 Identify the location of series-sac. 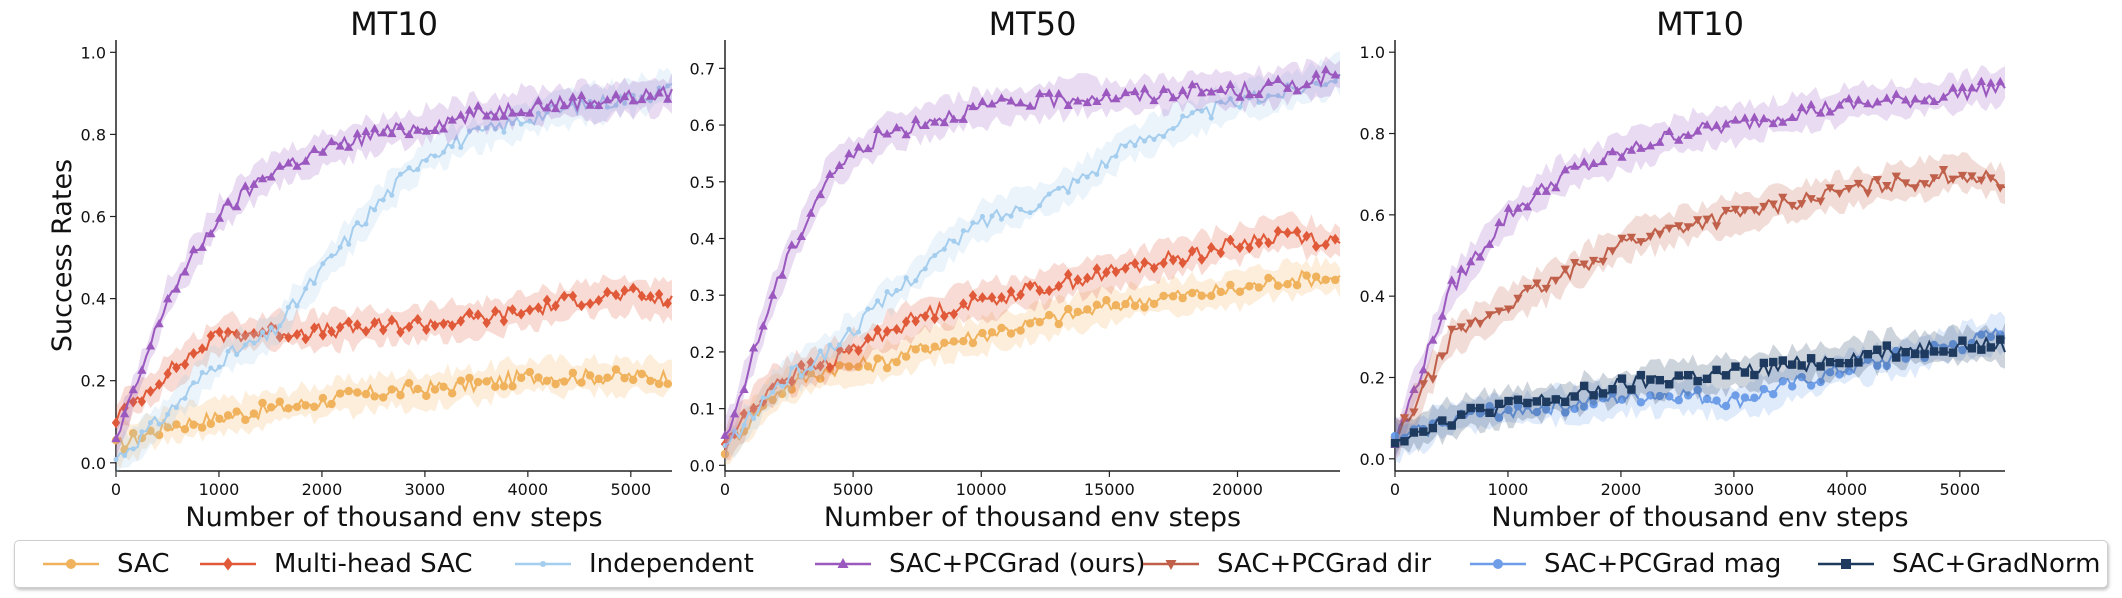
(392, 411).